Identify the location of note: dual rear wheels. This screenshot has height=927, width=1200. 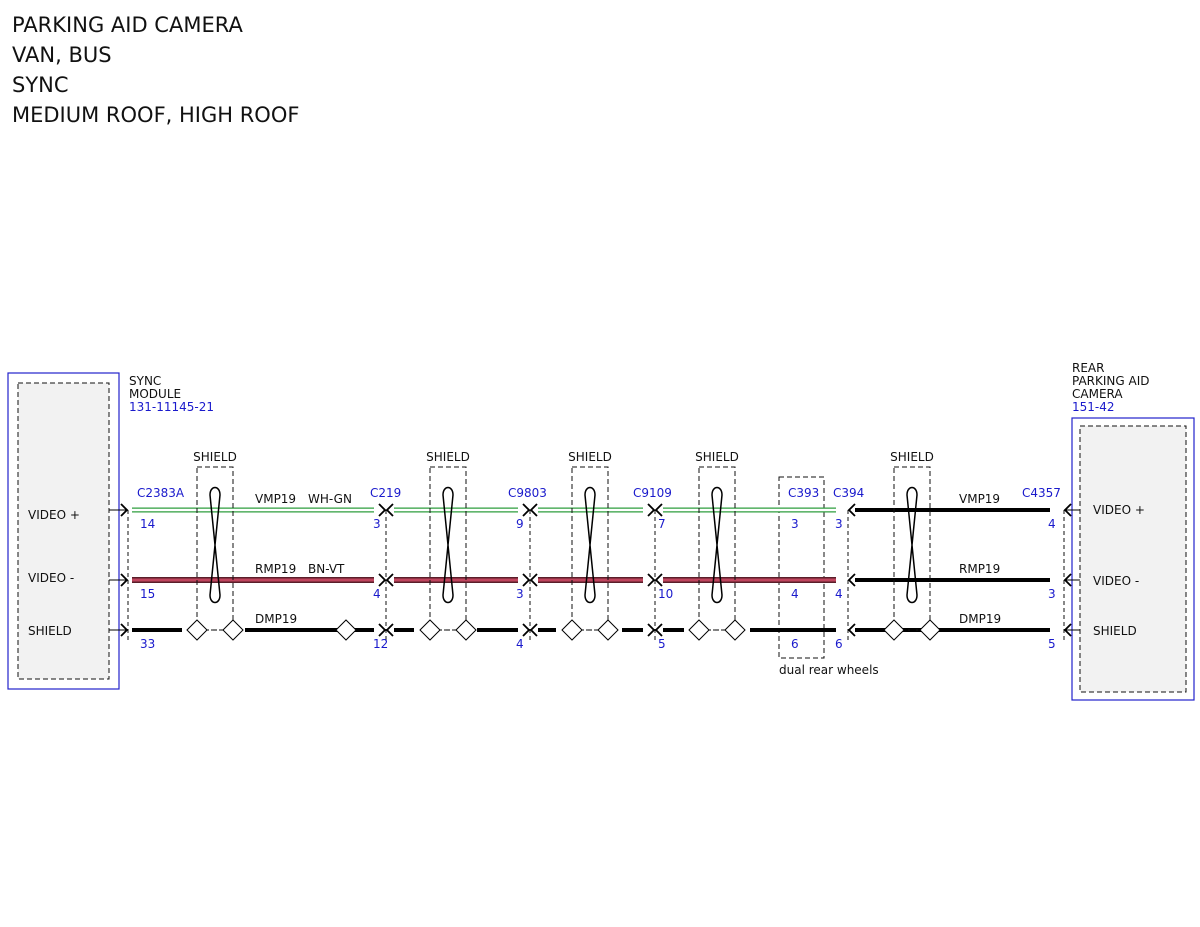
(829, 670).